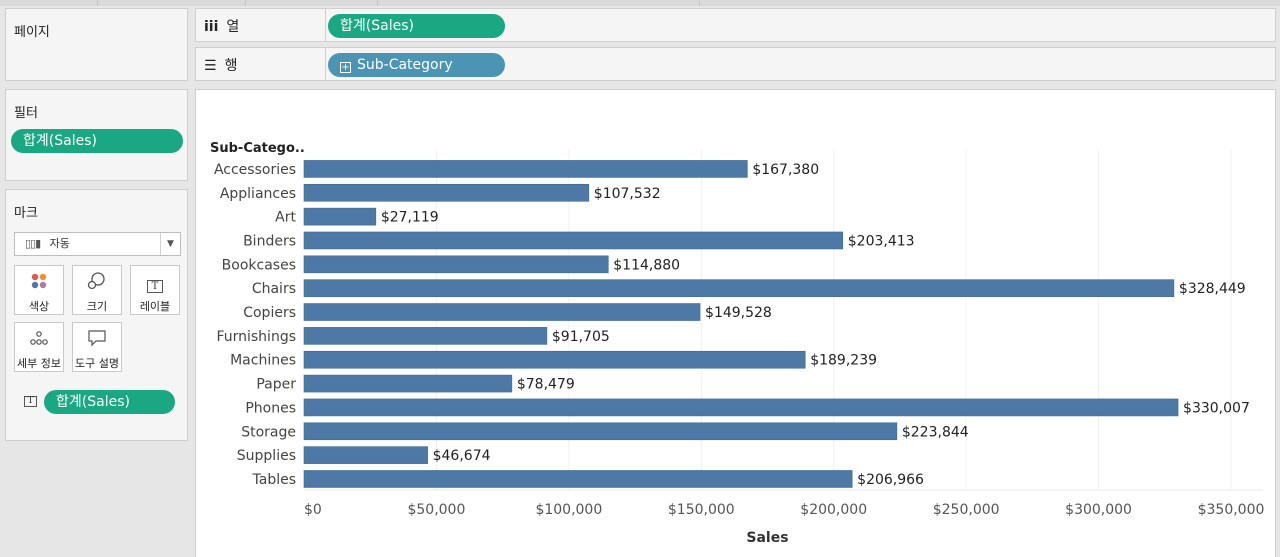 Image resolution: width=1280 pixels, height=557 pixels. Describe the element at coordinates (966, 510) in the screenshot. I see `tick-label: $250,000` at that location.